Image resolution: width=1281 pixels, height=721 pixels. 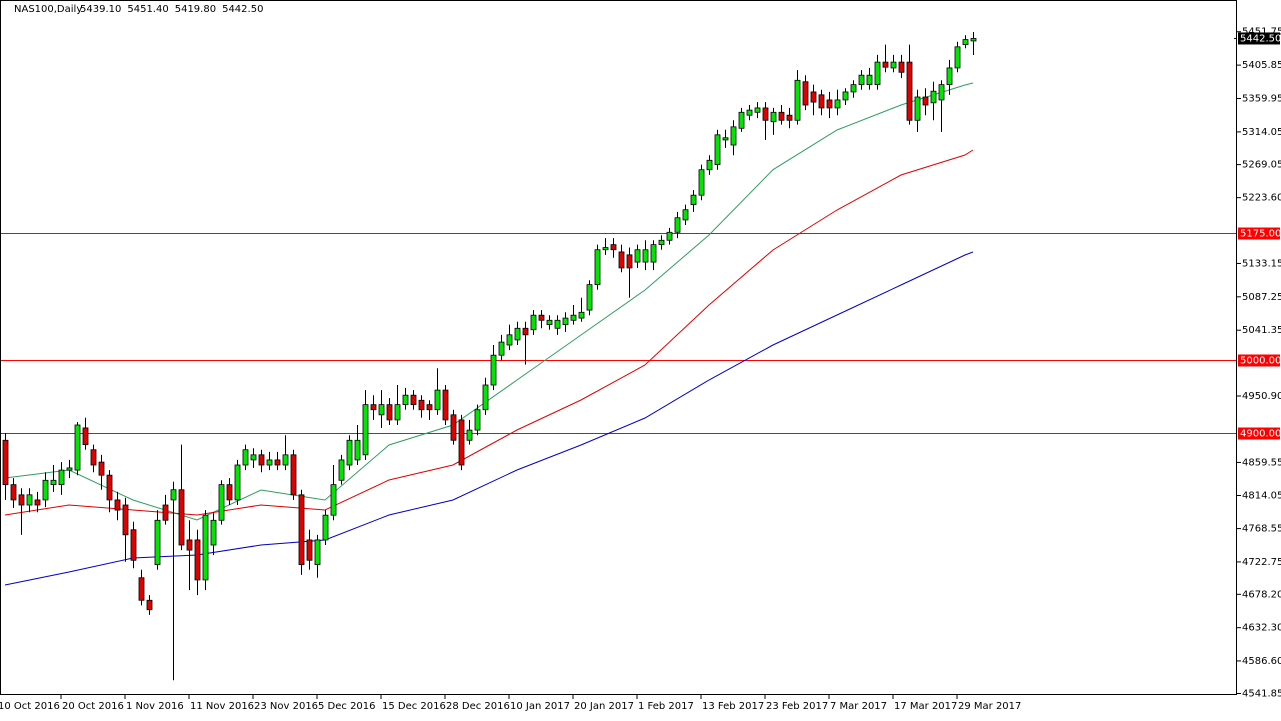 What do you see at coordinates (30, 706) in the screenshot?
I see `x-tick-label: 10 Oct 2016` at bounding box center [30, 706].